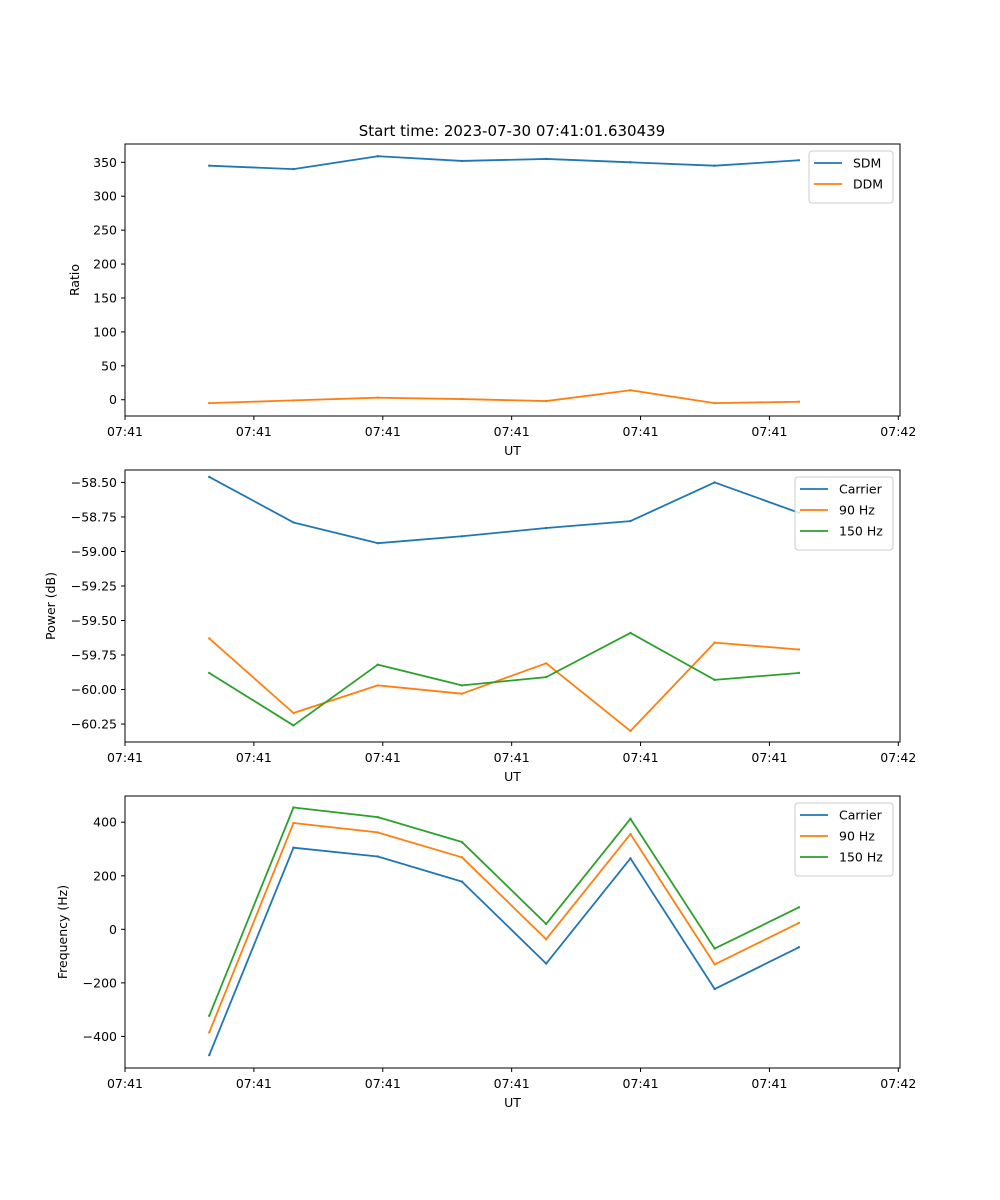  I want to click on legend-label: DDM, so click(868, 184).